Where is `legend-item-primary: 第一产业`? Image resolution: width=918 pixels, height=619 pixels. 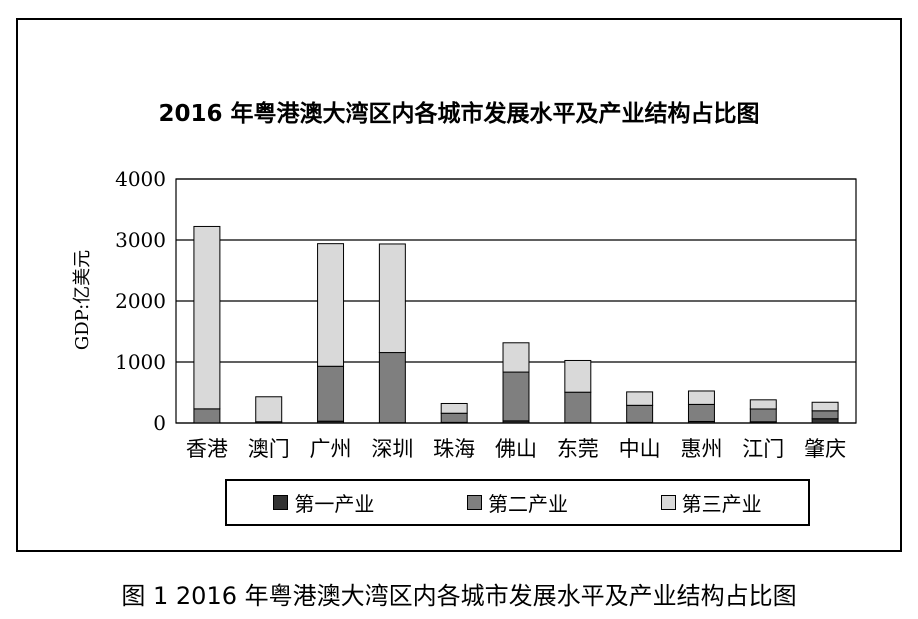 legend-item-primary: 第一产业 is located at coordinates (323, 502).